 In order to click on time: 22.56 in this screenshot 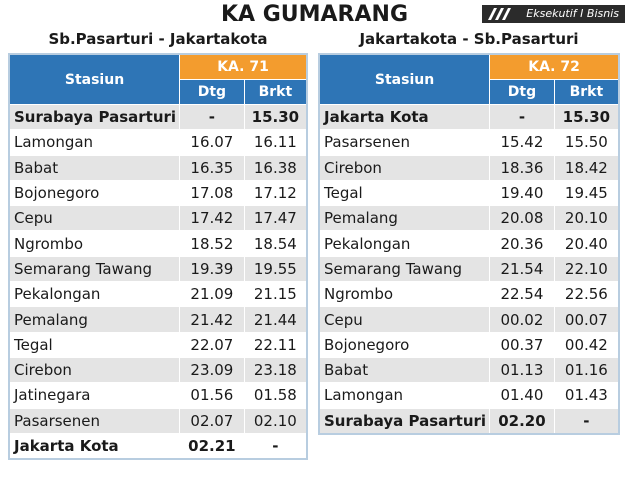, I will do `click(586, 294)`.